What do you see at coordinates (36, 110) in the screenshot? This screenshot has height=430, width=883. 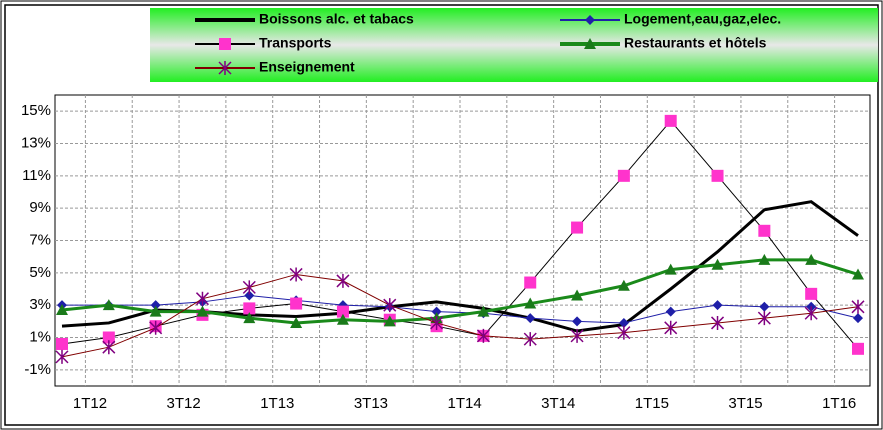 I see `y-tick-label: 15%` at bounding box center [36, 110].